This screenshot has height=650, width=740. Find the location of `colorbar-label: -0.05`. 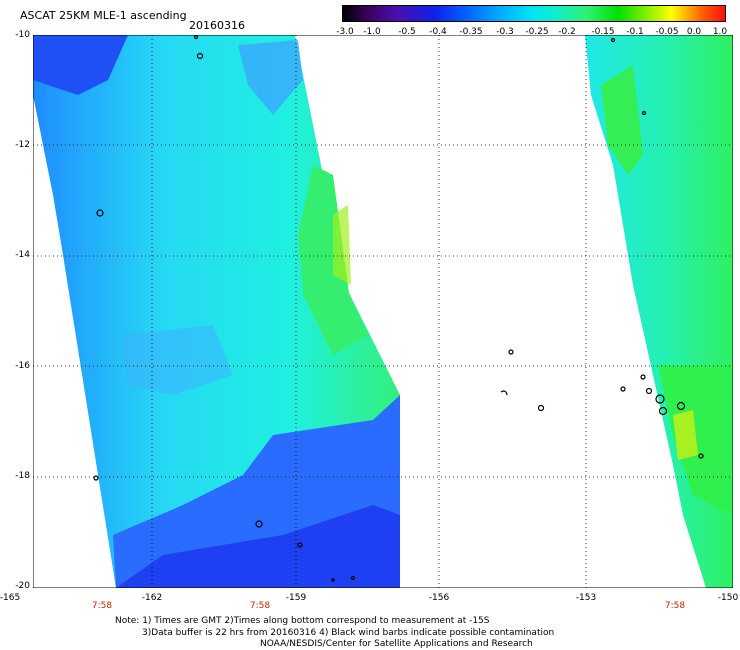

colorbar-label: -0.05 is located at coordinates (667, 32).